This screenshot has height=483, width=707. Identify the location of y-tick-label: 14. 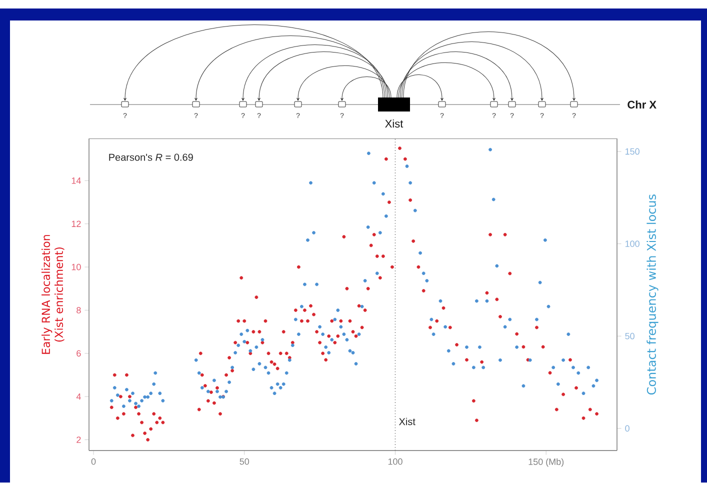
(76, 181).